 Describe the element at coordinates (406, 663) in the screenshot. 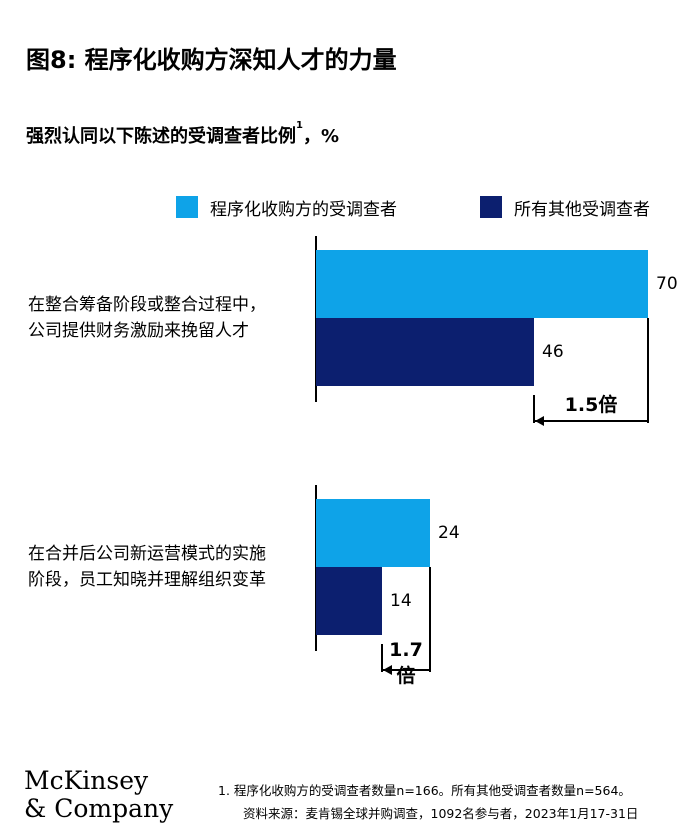

I see `ratio-label-2: 1.7倍` at that location.